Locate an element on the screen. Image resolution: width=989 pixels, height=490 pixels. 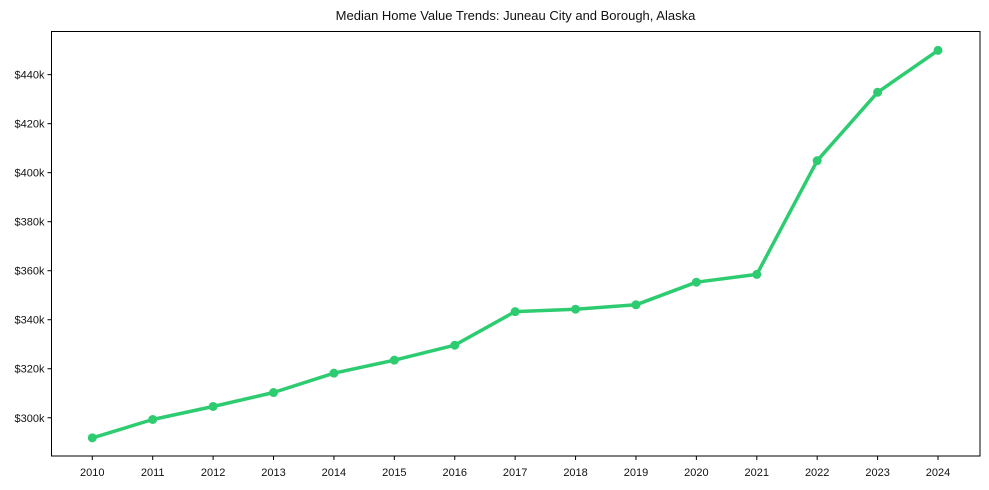
y-tick-label: $440k is located at coordinates (30, 76).